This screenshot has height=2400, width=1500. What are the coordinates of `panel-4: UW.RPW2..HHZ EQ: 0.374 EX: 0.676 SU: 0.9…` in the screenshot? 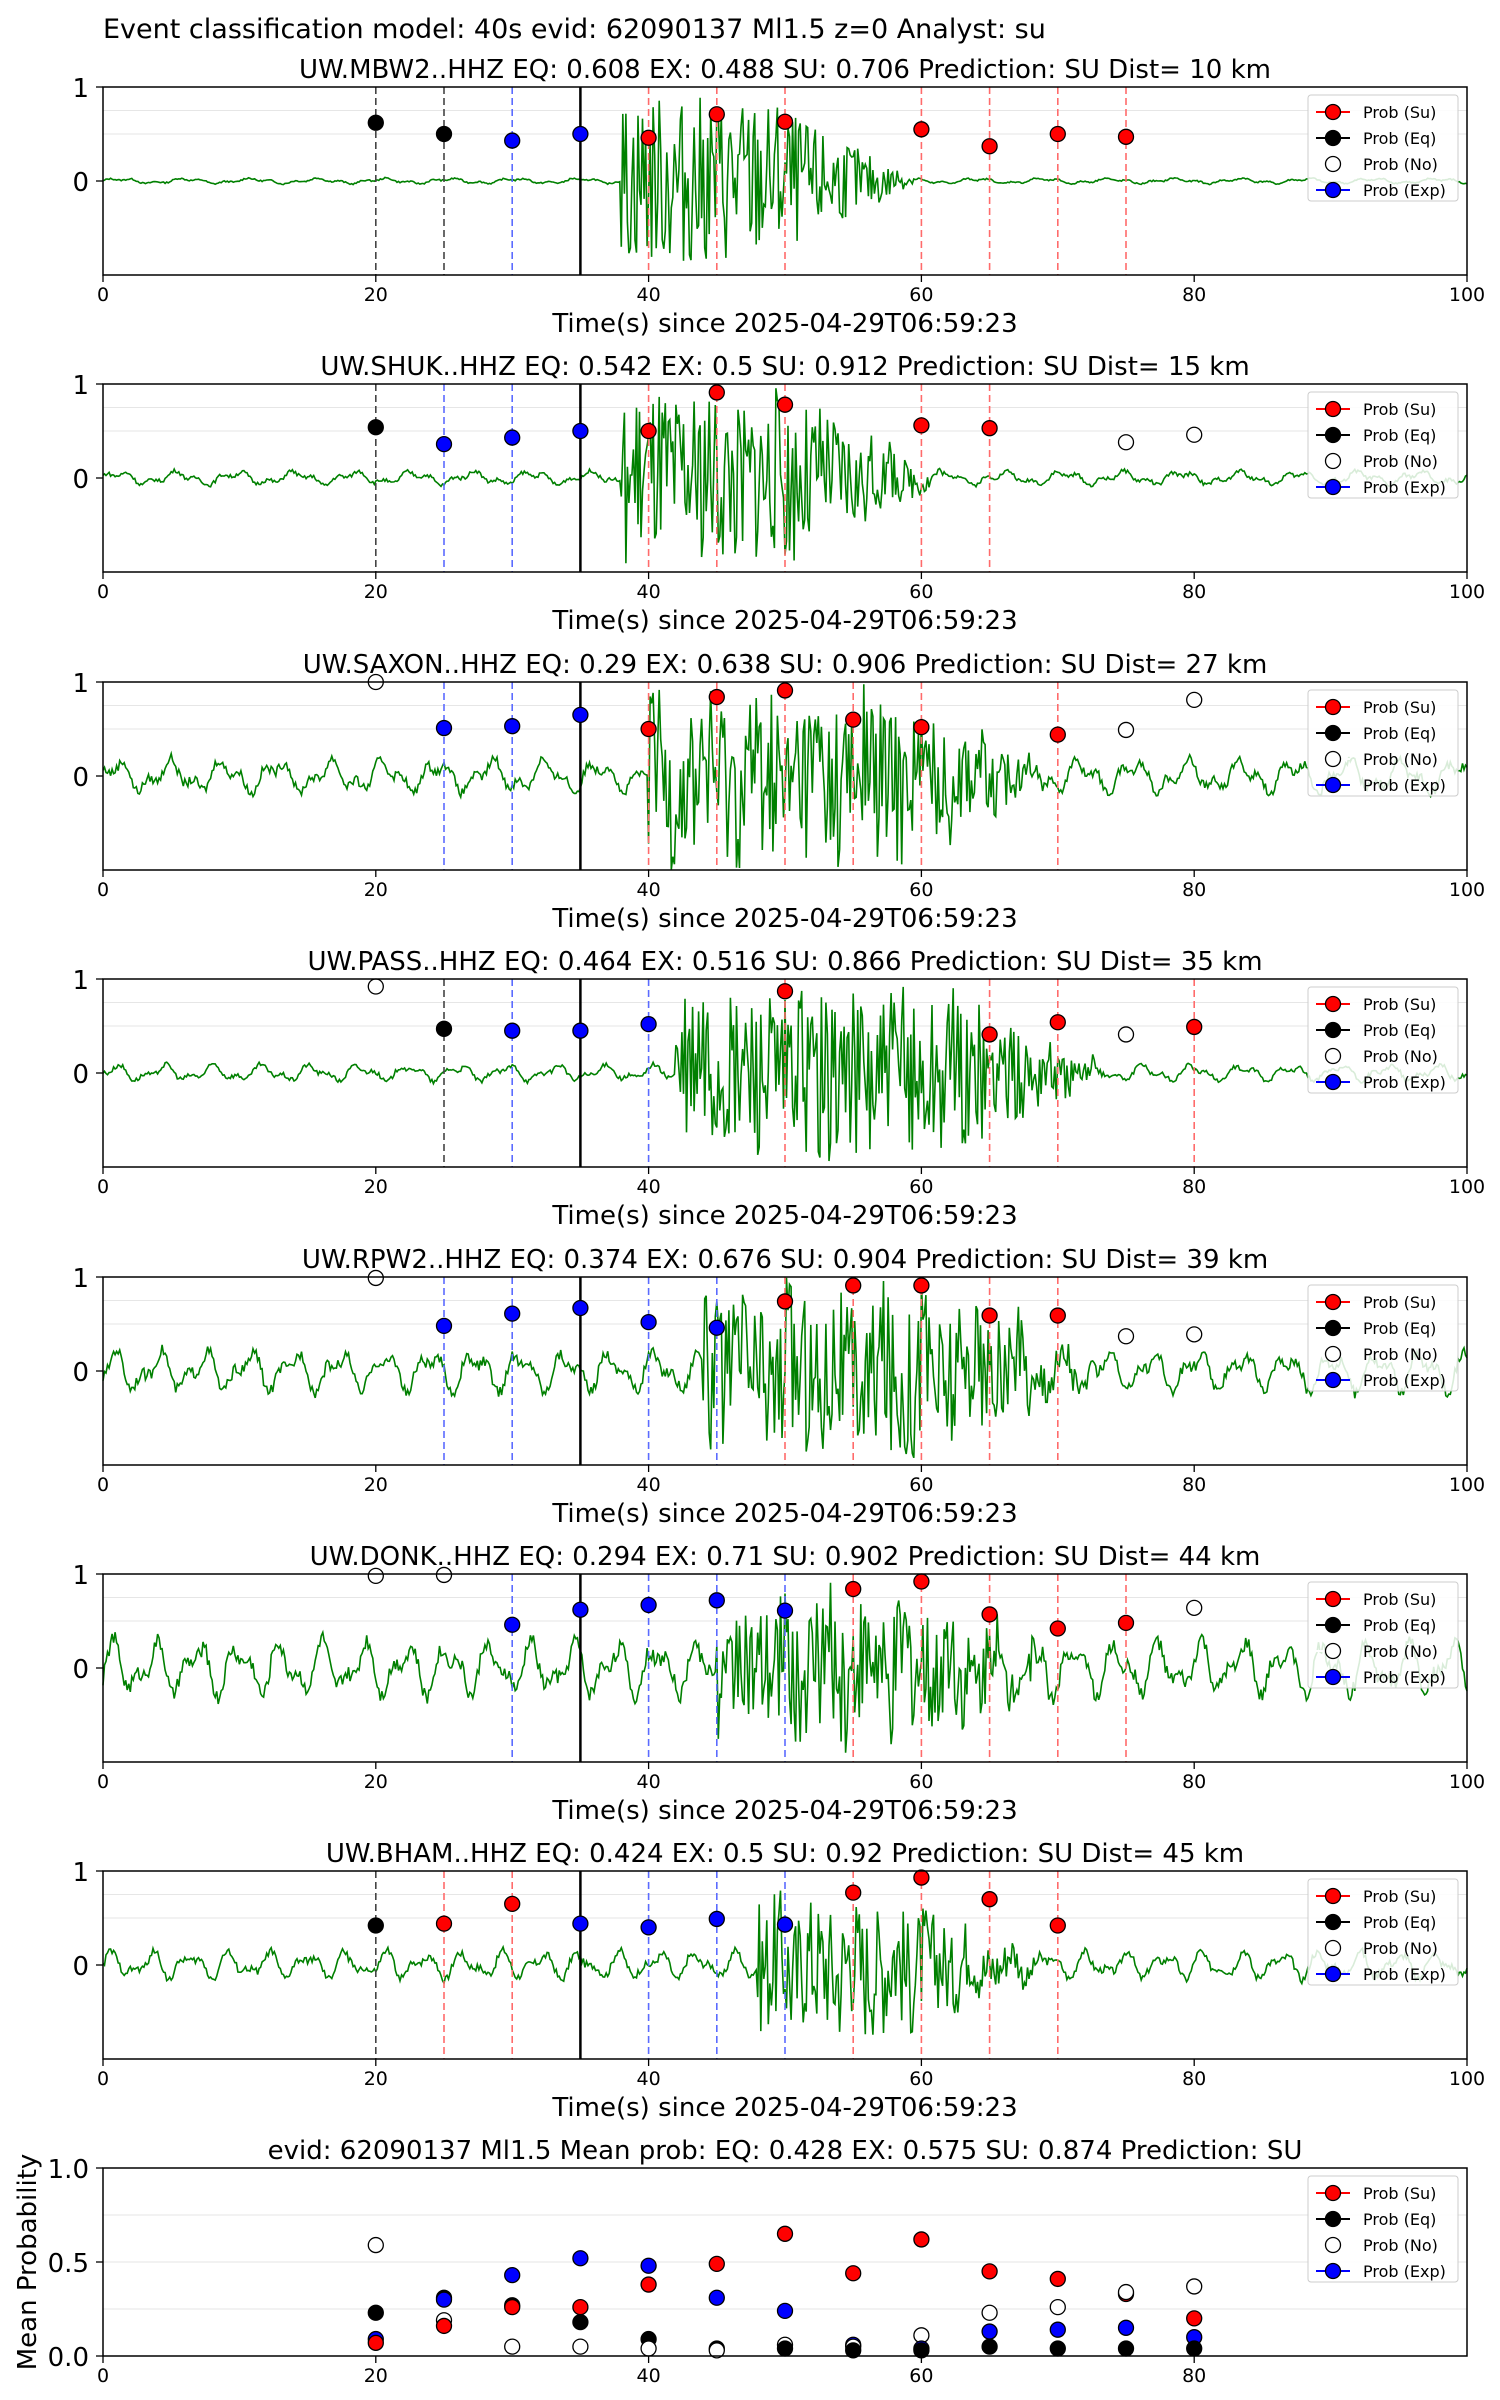 It's located at (778, 1387).